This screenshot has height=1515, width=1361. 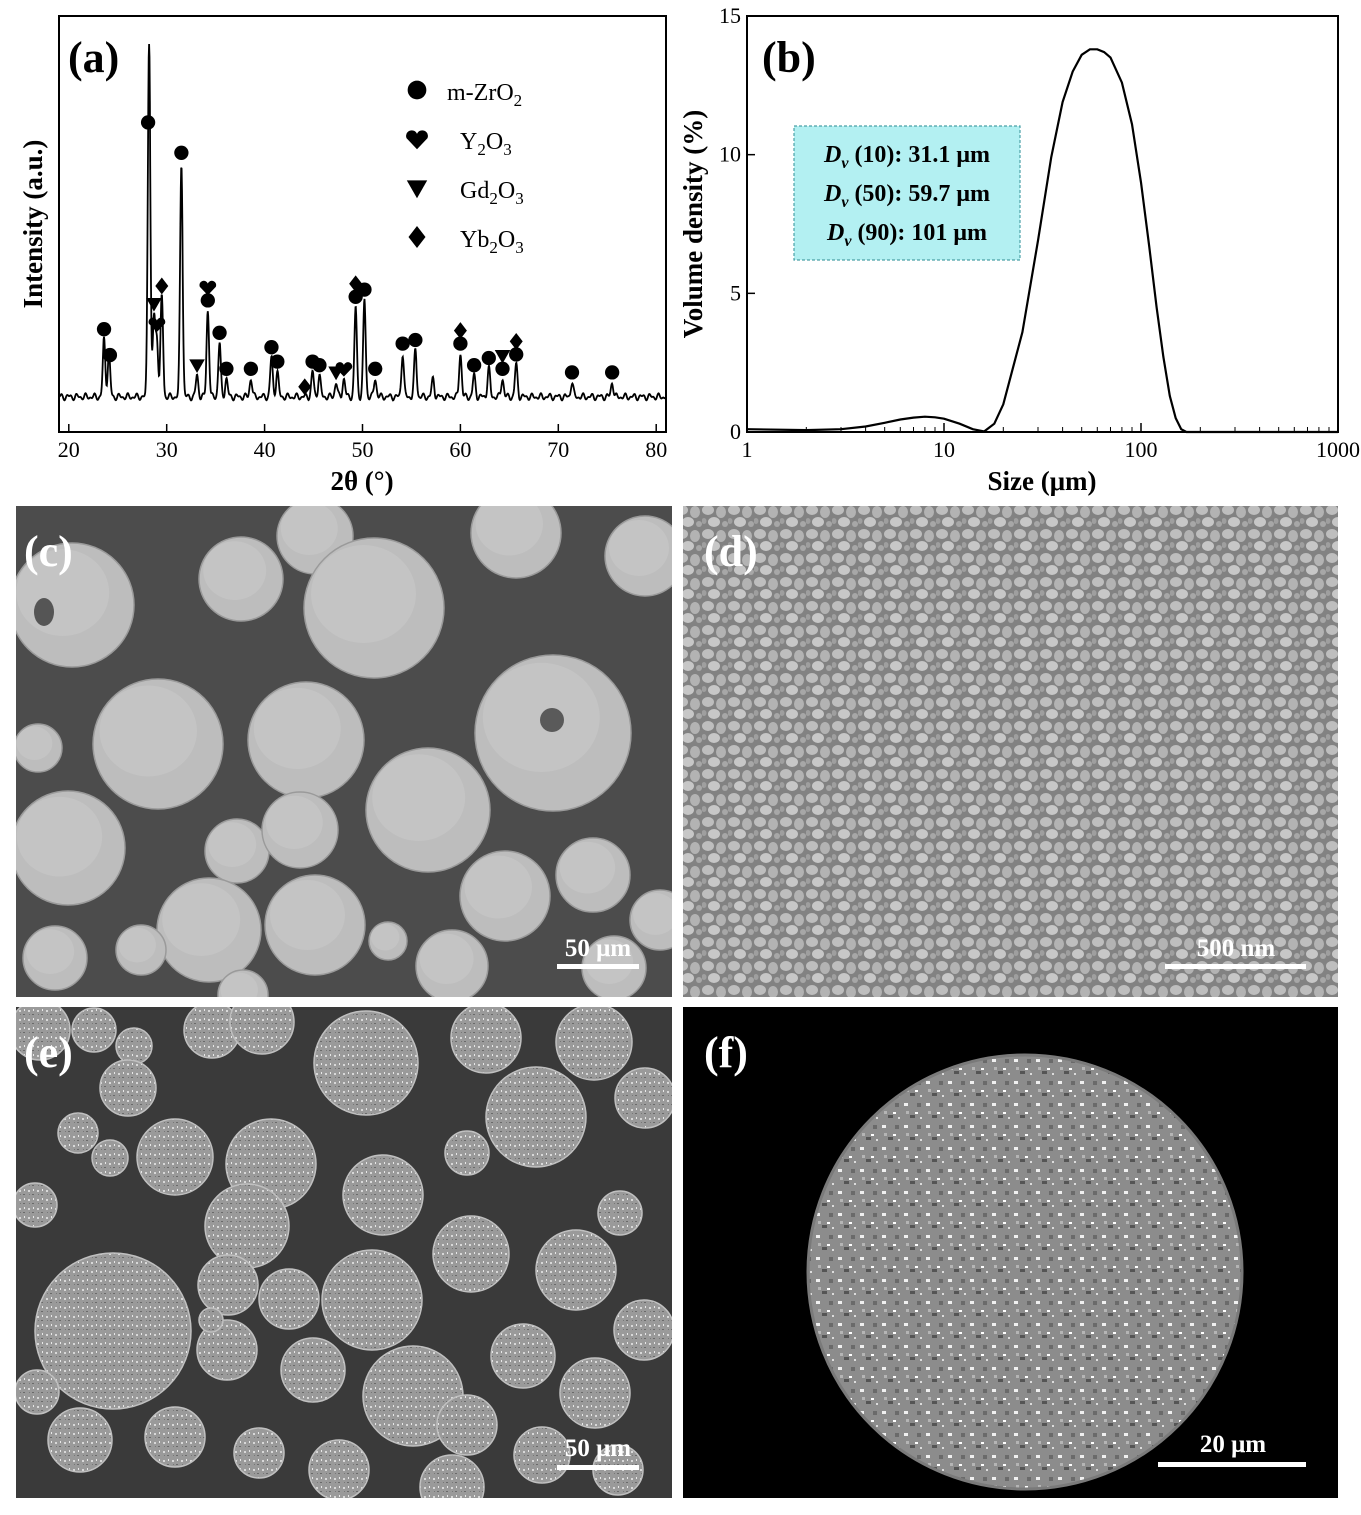 I want to click on panel-a-x-axis: 20 30 40 50 60 70 80, so click(x=362, y=443).